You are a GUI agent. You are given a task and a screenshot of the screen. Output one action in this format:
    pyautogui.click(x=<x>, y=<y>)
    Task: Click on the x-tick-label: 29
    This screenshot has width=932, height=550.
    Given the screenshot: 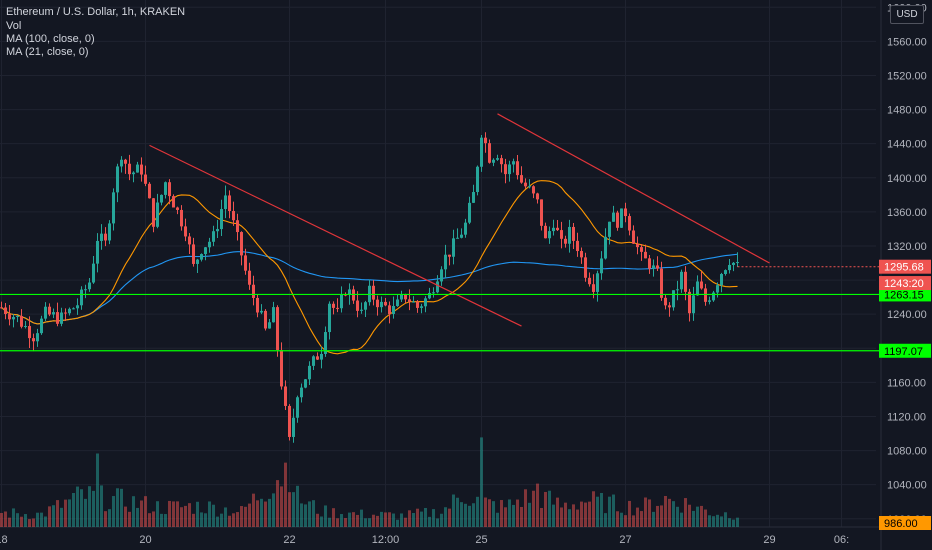 What is the action you would take?
    pyautogui.click(x=769, y=540)
    